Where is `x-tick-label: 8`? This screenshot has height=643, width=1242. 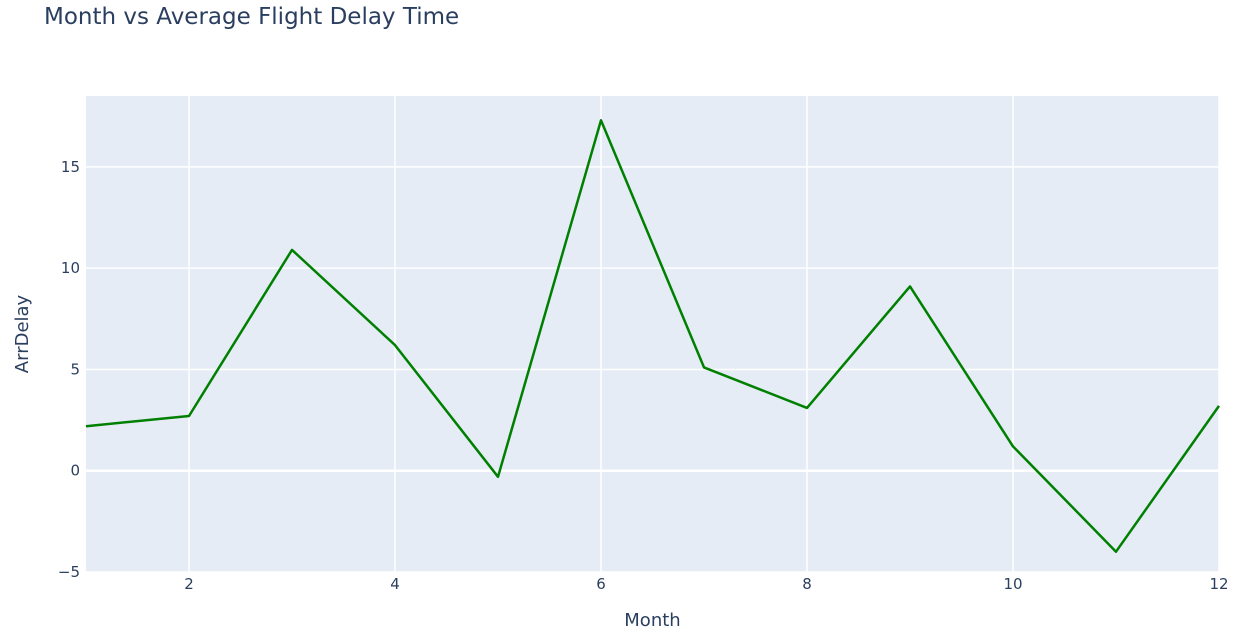
x-tick-label: 8 is located at coordinates (807, 584).